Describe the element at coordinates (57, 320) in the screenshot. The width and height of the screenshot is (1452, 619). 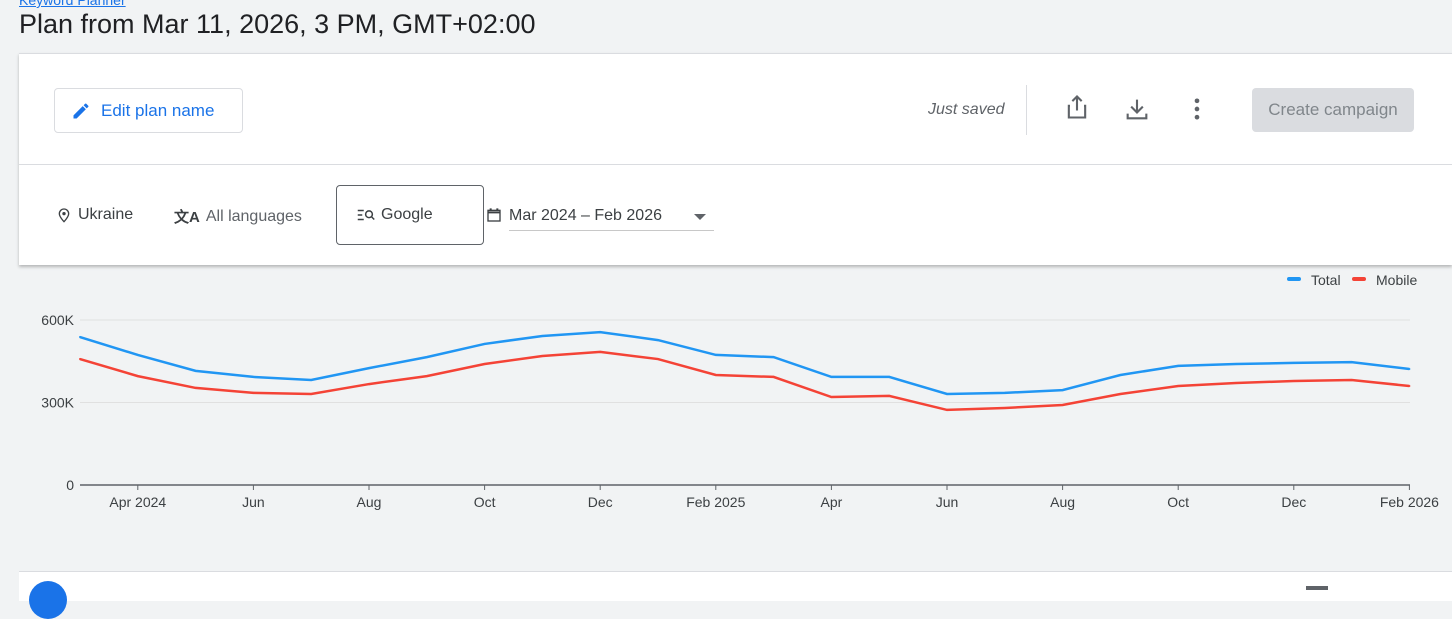
I see `y-tick-label: 600K` at that location.